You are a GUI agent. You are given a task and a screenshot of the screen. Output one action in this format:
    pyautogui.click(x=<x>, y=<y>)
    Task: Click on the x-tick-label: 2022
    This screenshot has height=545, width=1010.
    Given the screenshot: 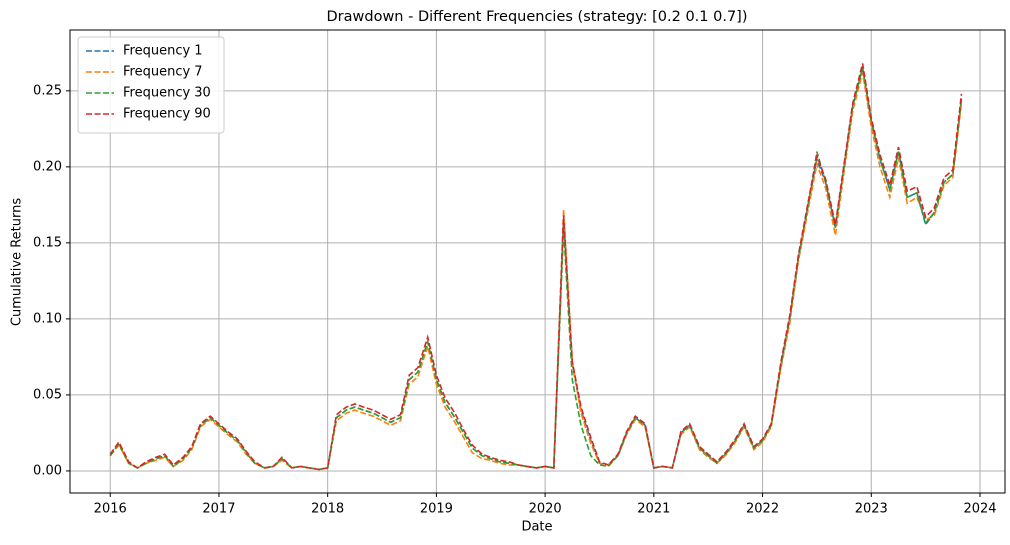 What is the action you would take?
    pyautogui.click(x=762, y=509)
    